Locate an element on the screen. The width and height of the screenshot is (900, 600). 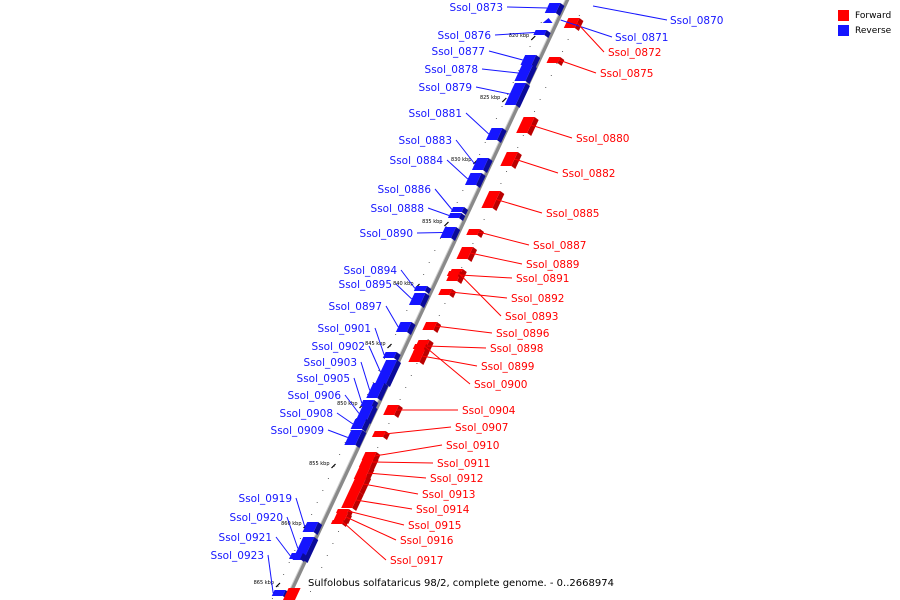
gene-label: Ssol_0920 is located at coordinates (256, 518).